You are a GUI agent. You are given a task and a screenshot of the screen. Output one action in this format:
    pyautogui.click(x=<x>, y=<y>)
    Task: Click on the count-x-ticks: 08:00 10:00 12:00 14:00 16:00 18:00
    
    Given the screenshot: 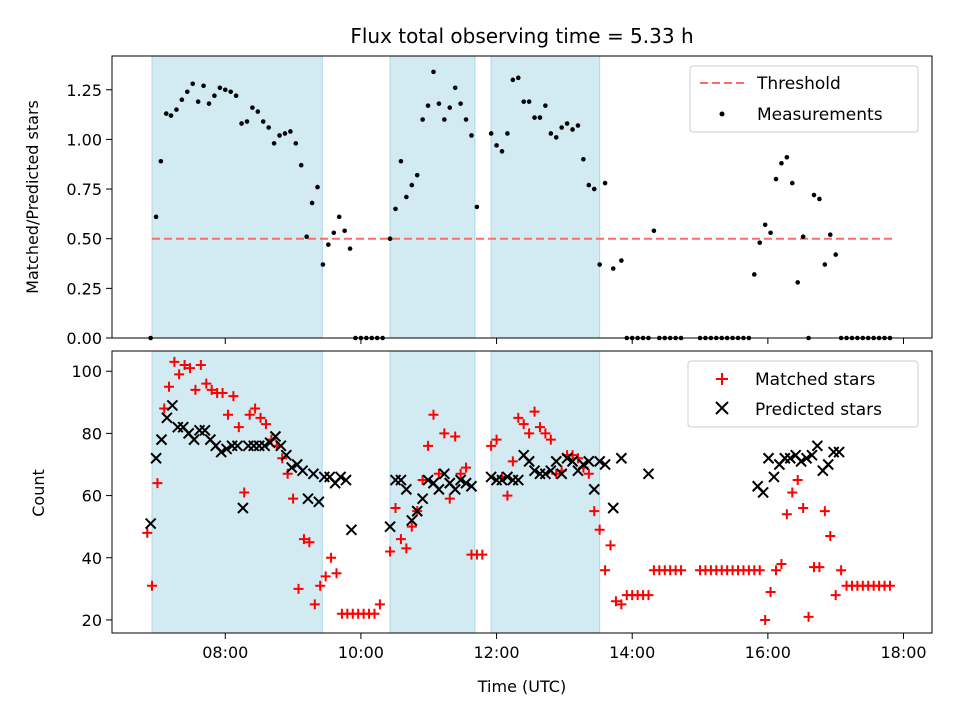 What is the action you would take?
    pyautogui.click(x=564, y=647)
    